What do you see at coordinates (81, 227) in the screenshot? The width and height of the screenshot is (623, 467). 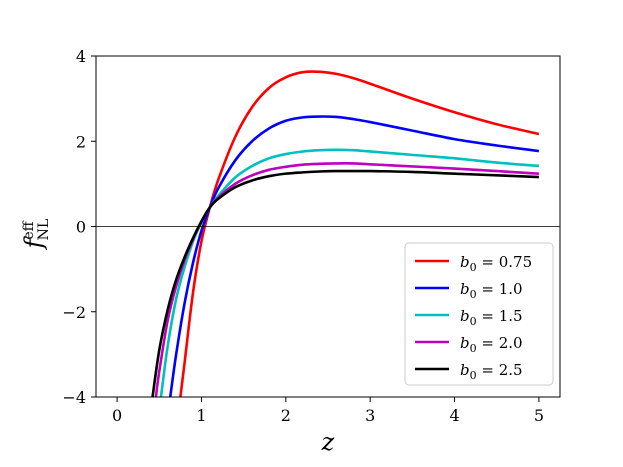 I see `y-tick-label: 0` at bounding box center [81, 227].